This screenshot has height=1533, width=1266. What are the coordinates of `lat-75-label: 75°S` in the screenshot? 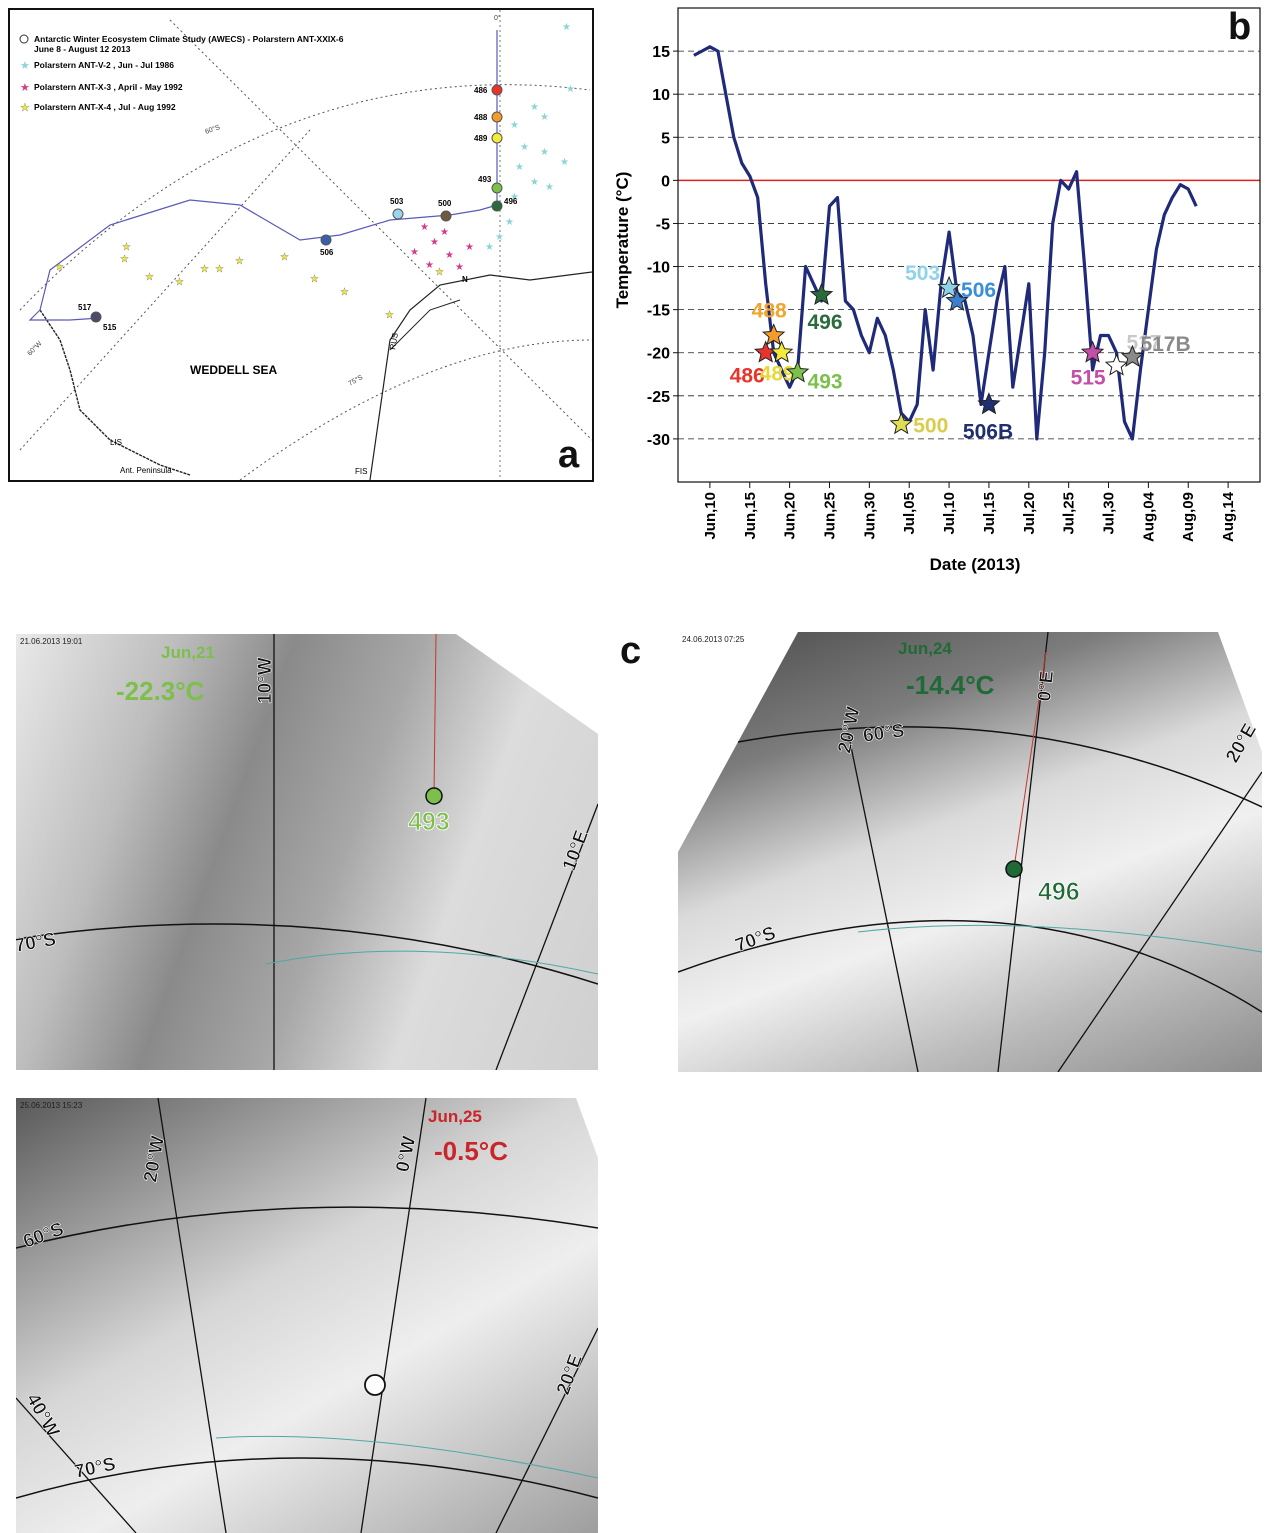 It's located at (355, 380).